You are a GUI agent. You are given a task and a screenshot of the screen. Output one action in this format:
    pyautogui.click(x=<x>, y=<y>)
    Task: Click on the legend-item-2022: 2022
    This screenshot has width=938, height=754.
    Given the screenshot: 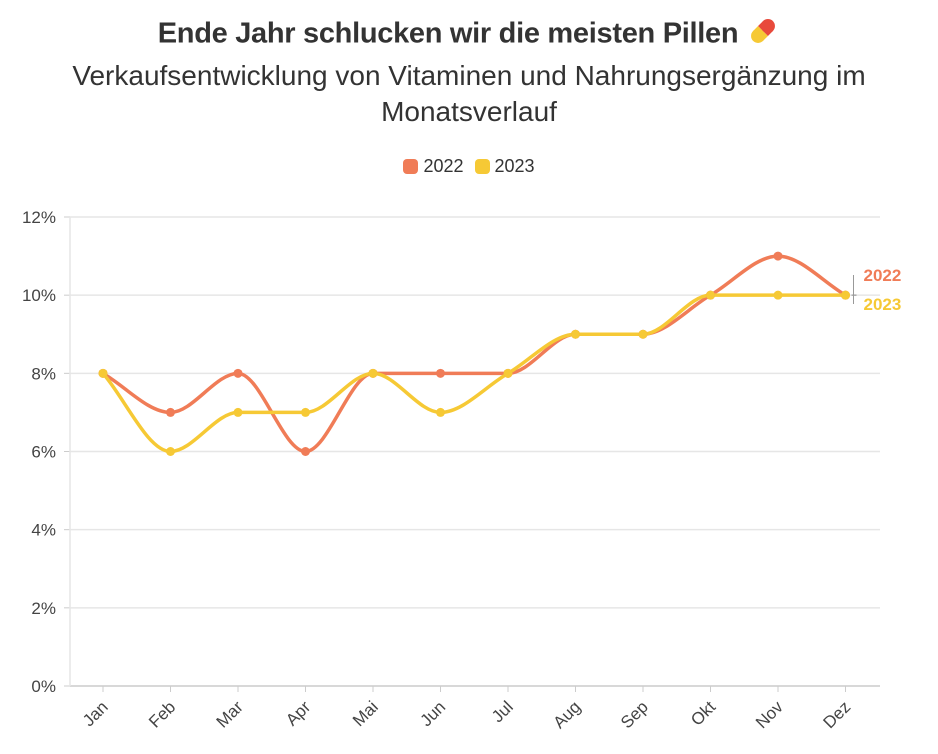 What is the action you would take?
    pyautogui.click(x=433, y=166)
    